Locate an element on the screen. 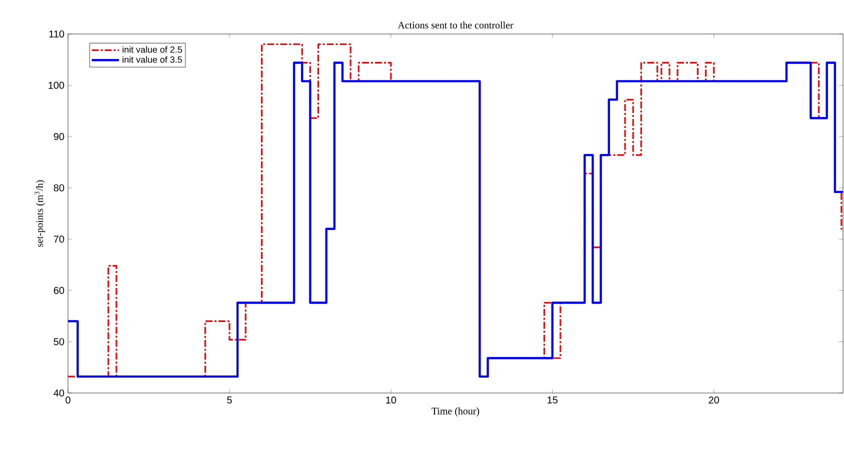  y-tick-label: 50 is located at coordinates (59, 342).